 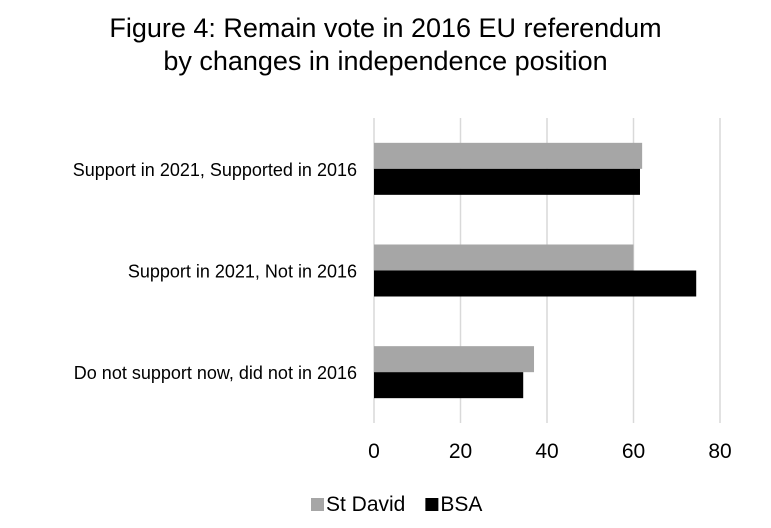 I want to click on x-tick-label-20: 20, so click(x=460, y=451).